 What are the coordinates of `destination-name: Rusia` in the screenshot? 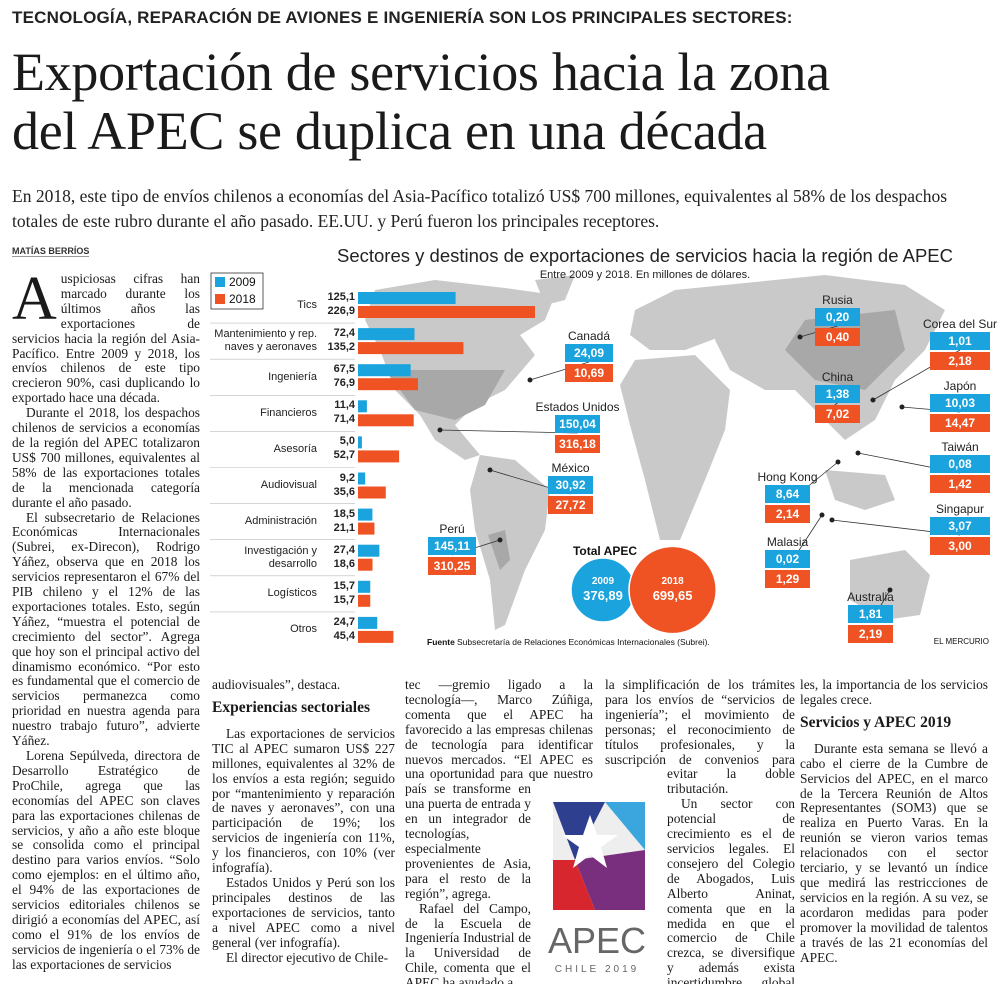 It's located at (837, 300).